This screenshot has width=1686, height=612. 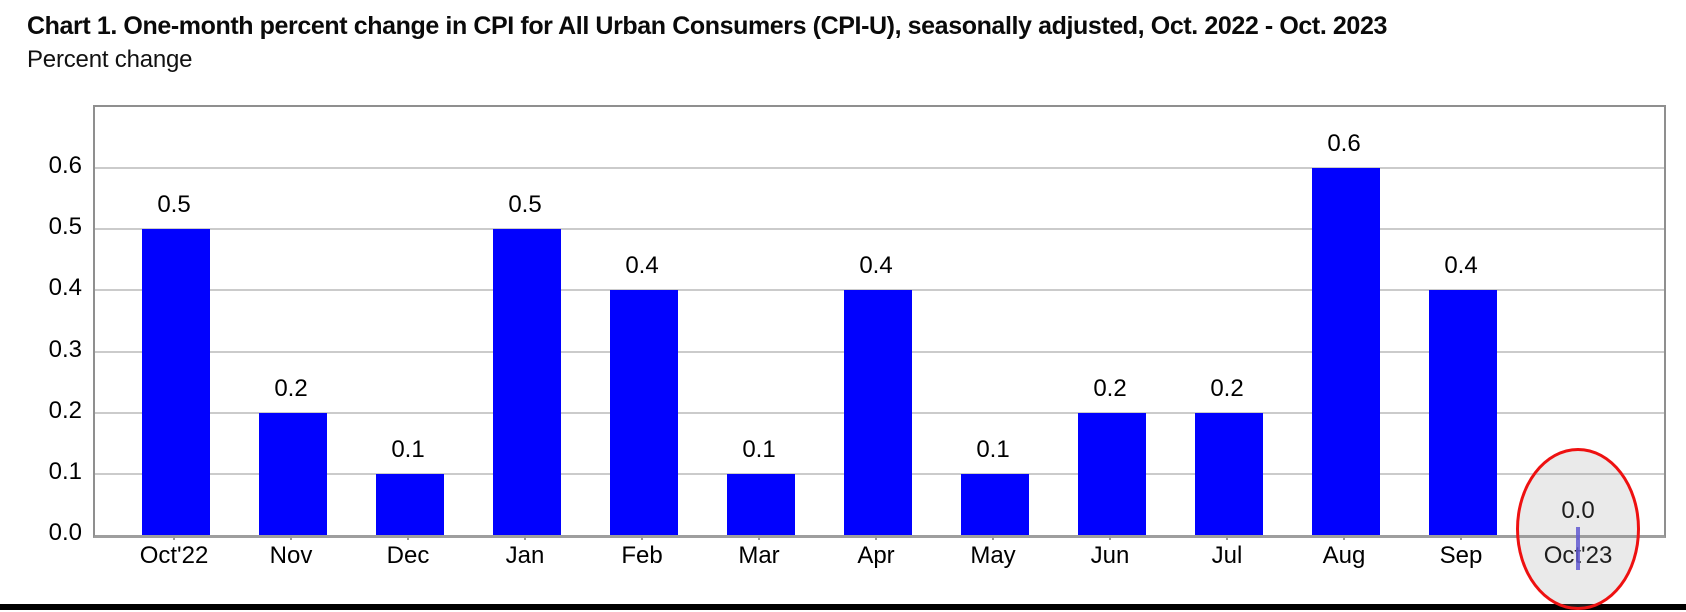 I want to click on value-label-Apr: 0.4, so click(x=876, y=265).